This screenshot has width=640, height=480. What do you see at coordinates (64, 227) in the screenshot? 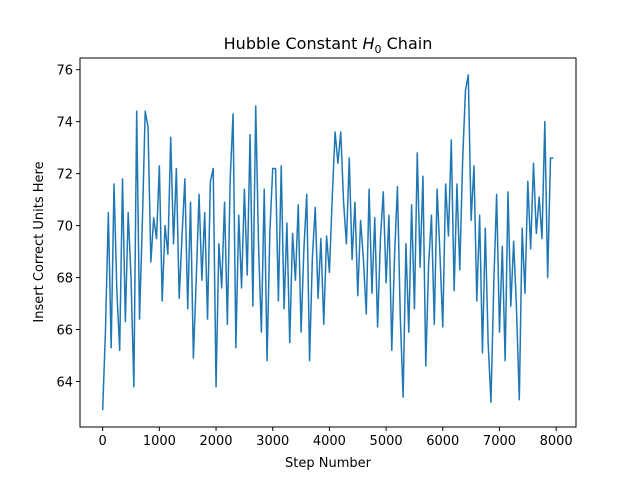
I see `y-tick-label: 70` at bounding box center [64, 227].